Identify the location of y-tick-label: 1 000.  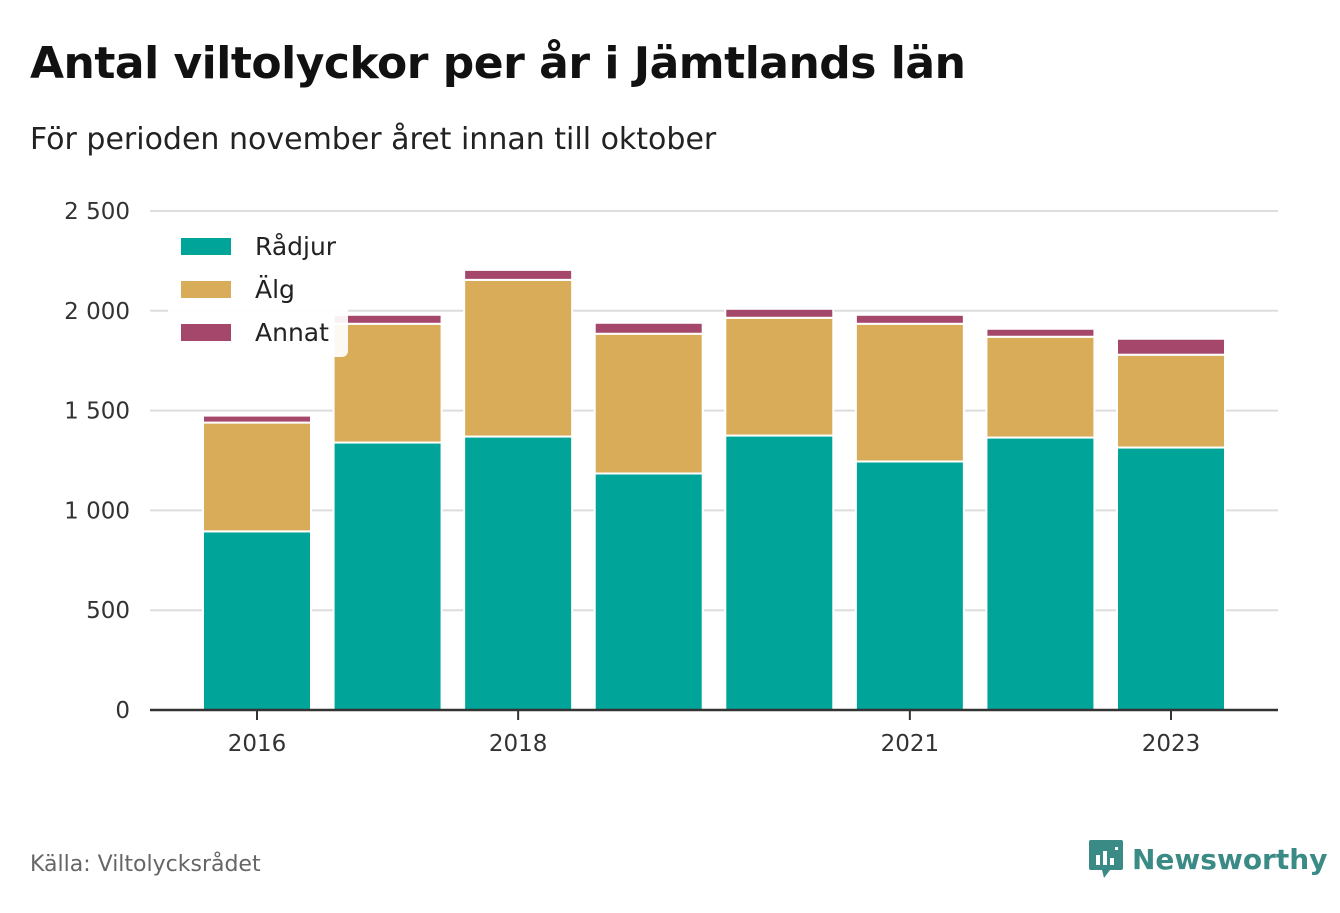
(97, 511).